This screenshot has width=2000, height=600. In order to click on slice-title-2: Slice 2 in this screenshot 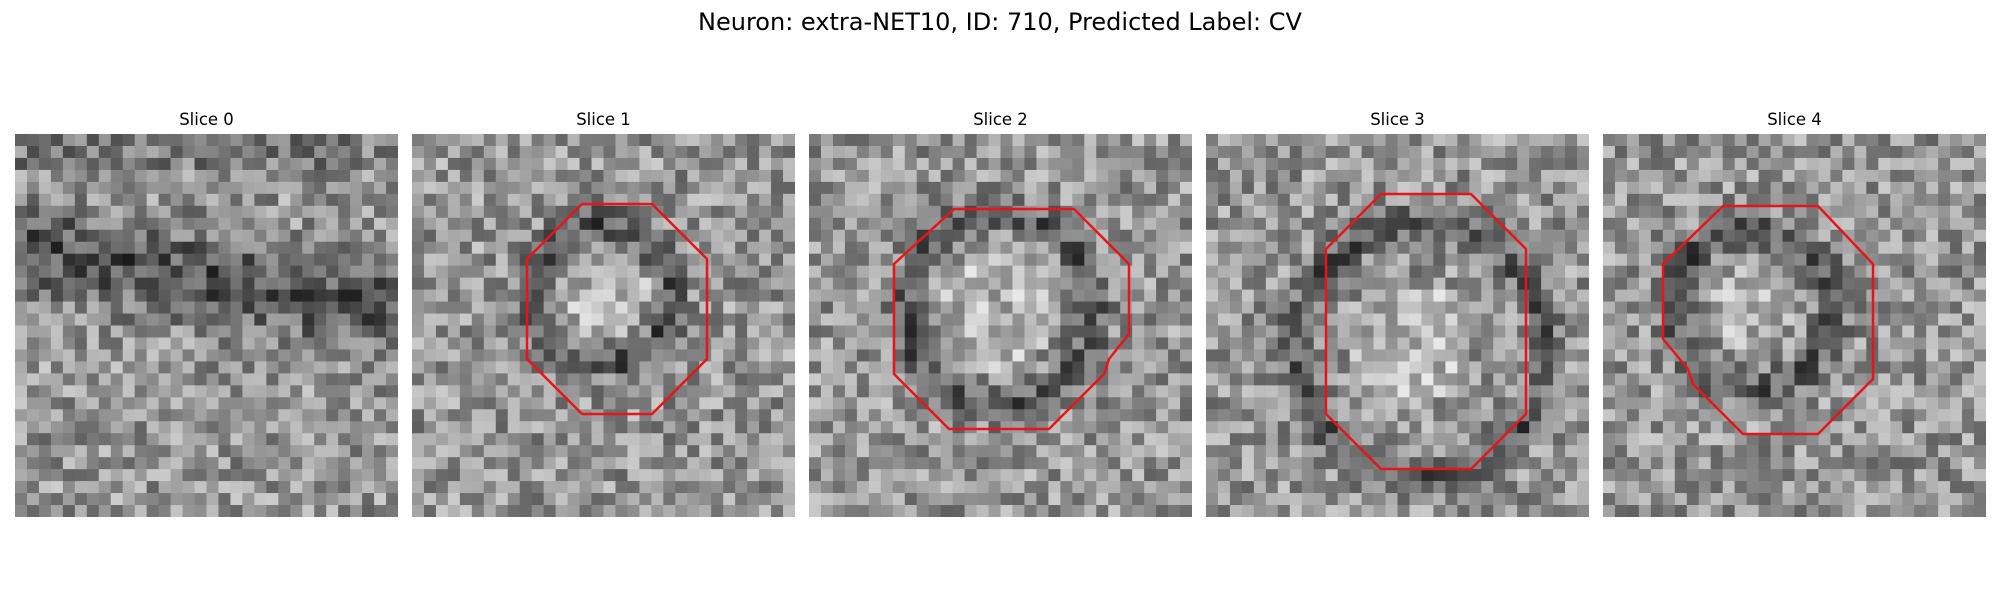, I will do `click(1000, 119)`.